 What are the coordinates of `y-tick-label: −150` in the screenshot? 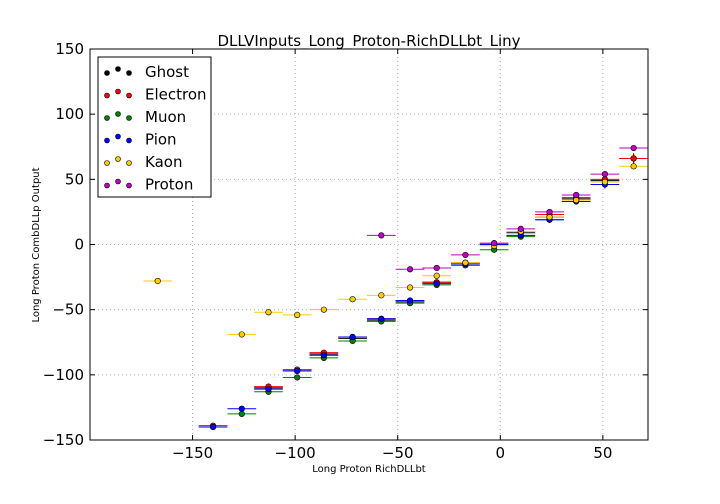 It's located at (63, 440).